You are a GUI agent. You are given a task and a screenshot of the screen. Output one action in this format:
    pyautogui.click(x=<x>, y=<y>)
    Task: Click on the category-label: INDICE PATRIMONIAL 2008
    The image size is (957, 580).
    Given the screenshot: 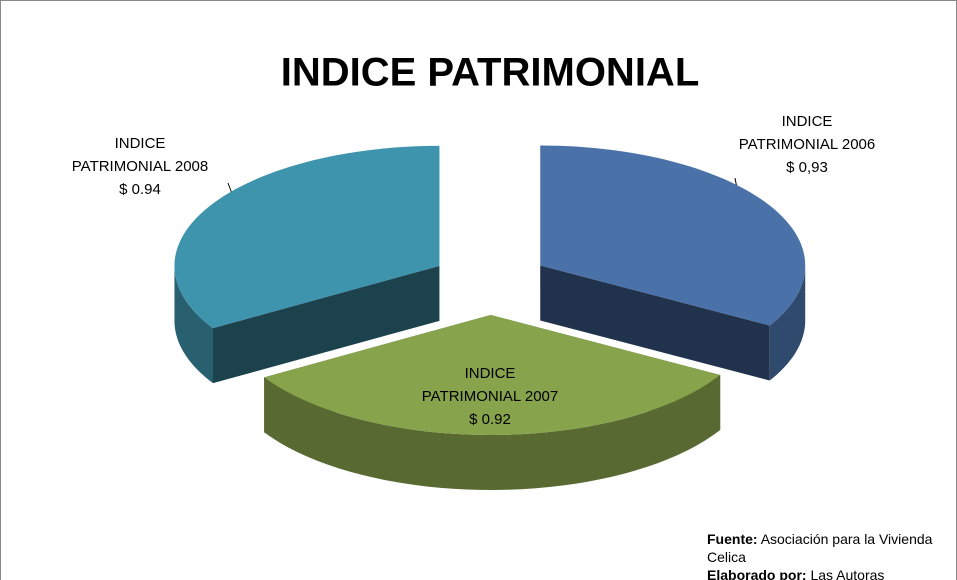 What is the action you would take?
    pyautogui.click(x=140, y=155)
    